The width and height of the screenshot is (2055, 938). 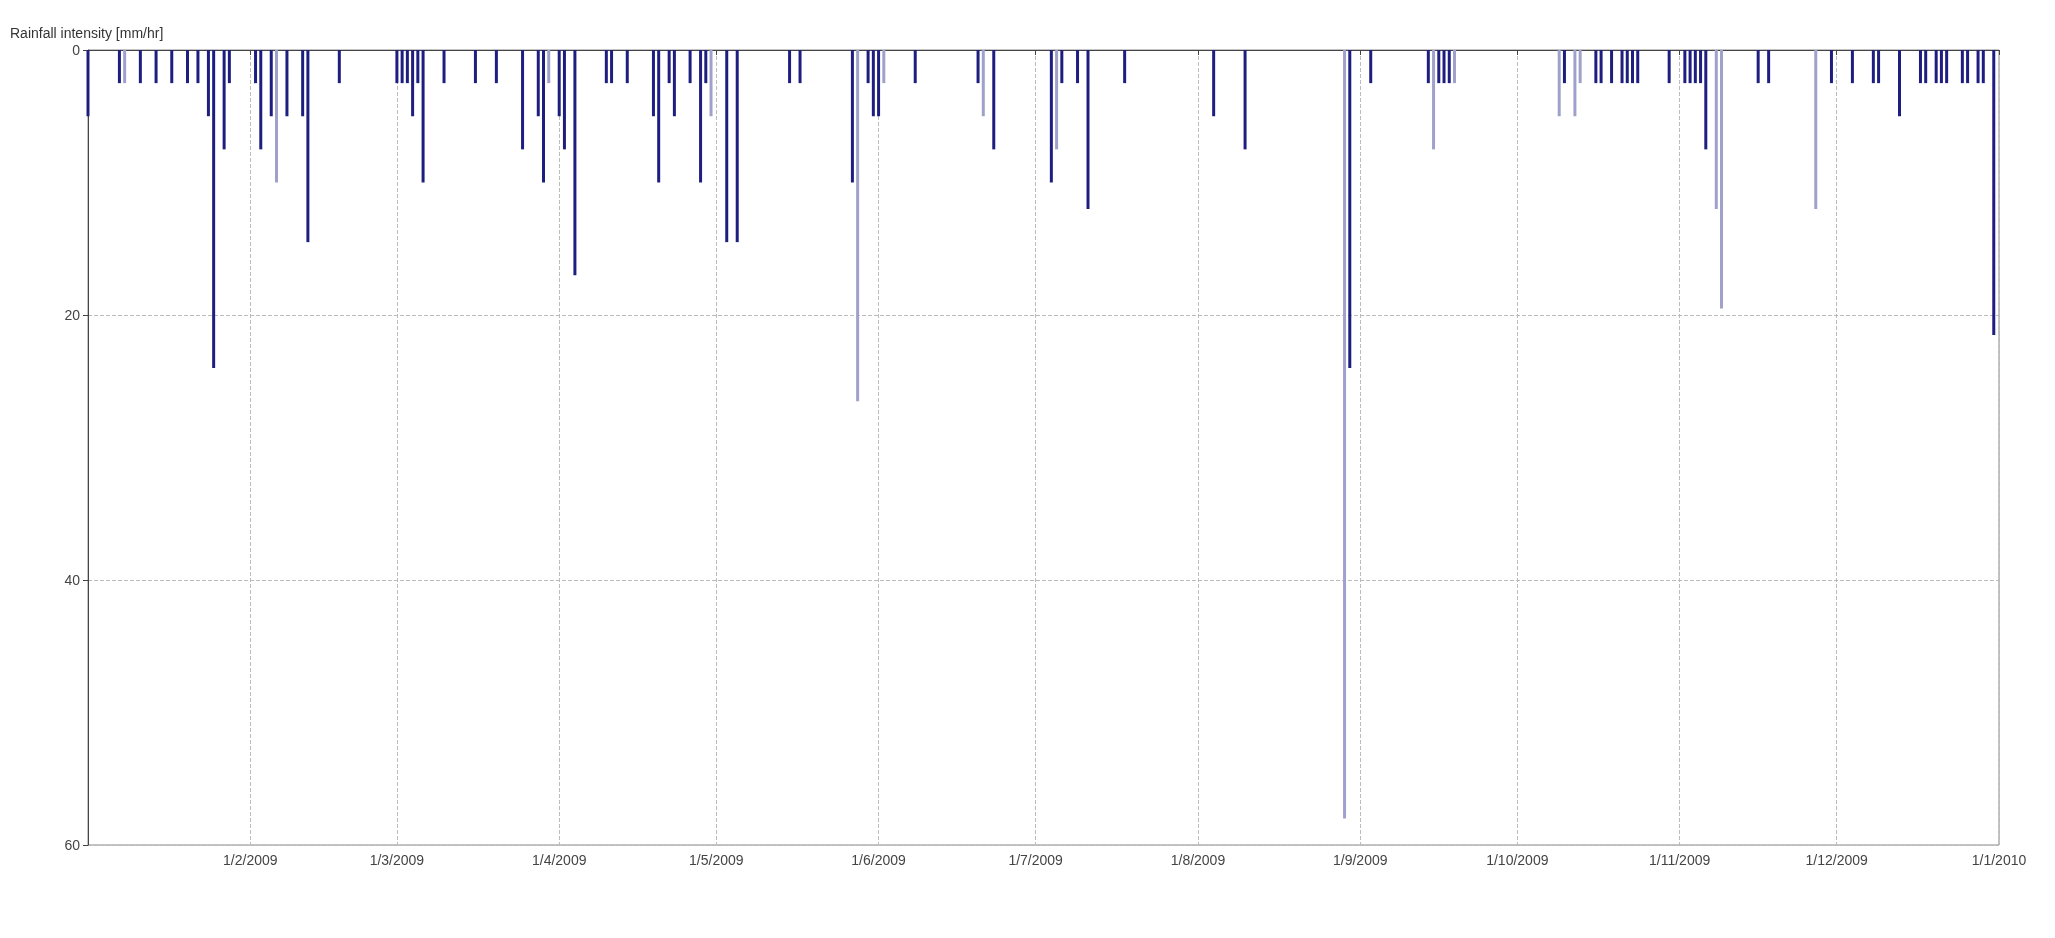 What do you see at coordinates (72, 315) in the screenshot?
I see `y-tick-label: 20` at bounding box center [72, 315].